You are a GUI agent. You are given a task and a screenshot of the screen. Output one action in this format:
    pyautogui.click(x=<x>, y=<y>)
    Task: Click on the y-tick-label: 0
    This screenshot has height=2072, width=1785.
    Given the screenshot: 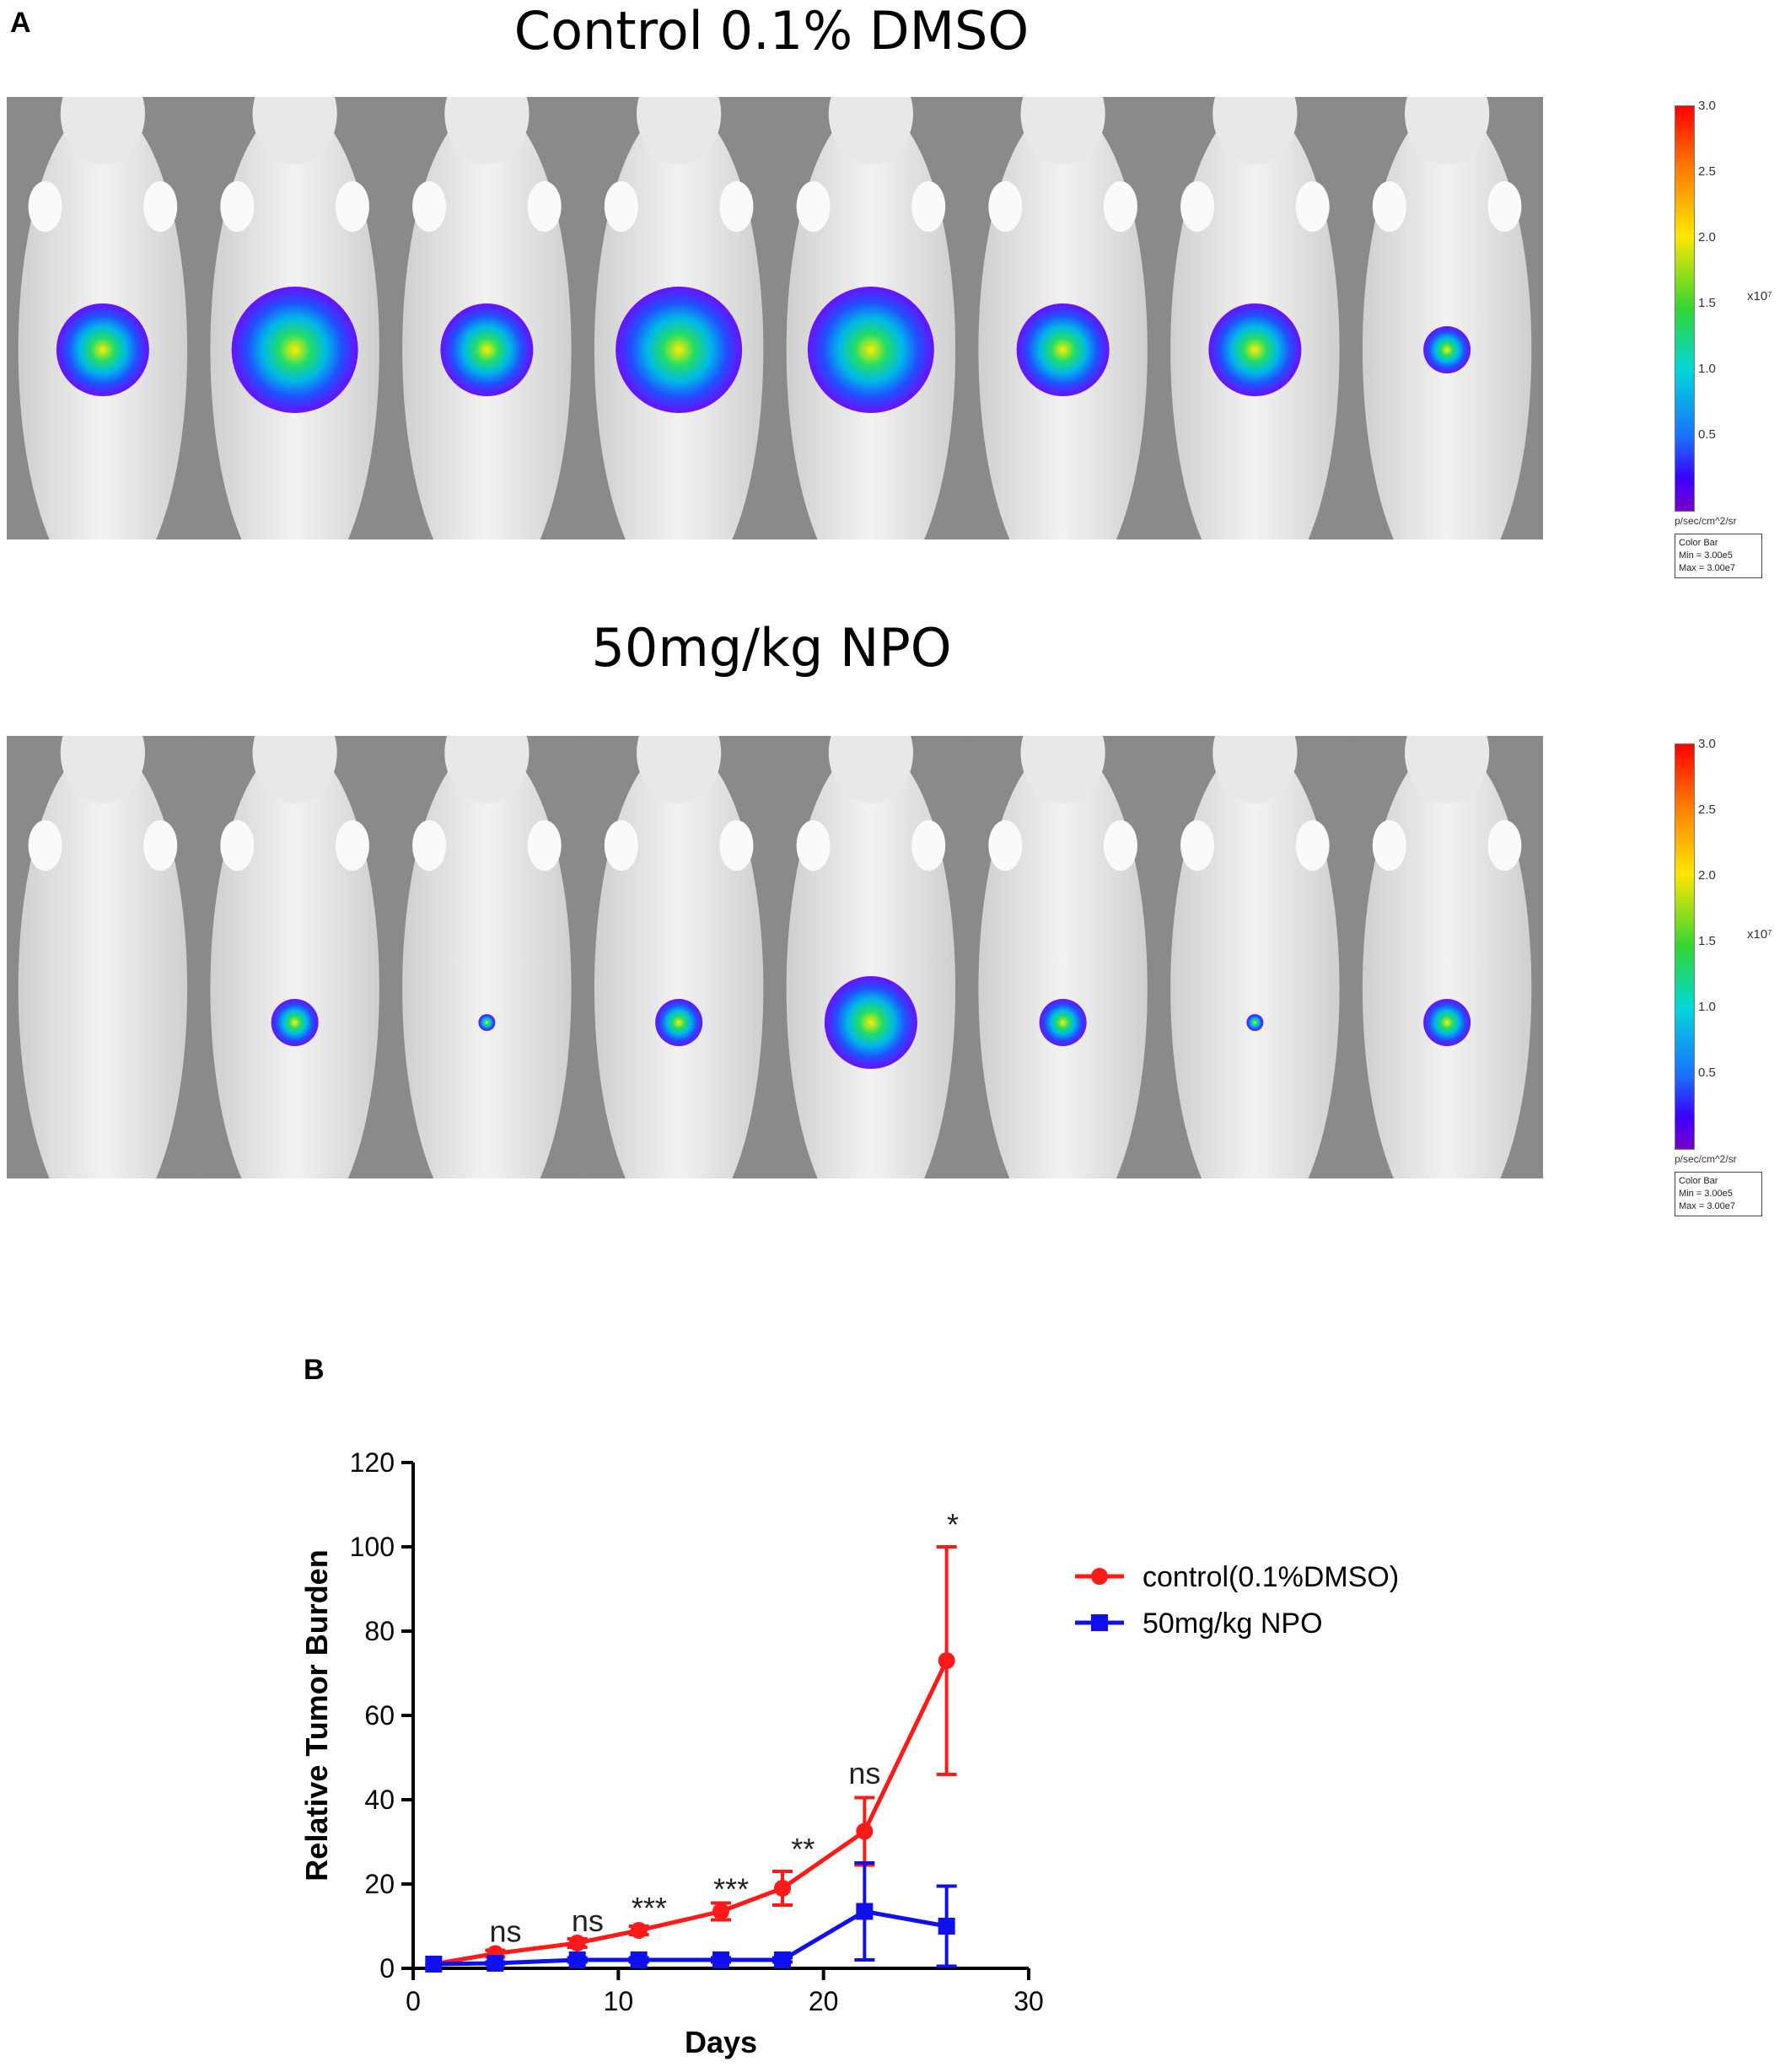 What is the action you would take?
    pyautogui.click(x=387, y=1968)
    